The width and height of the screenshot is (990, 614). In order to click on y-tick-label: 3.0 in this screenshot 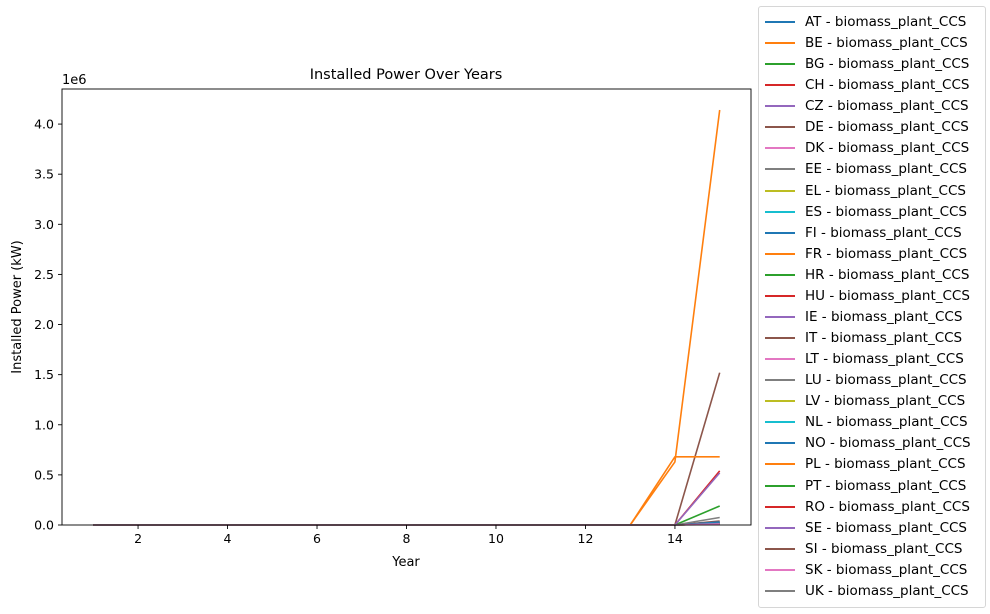, I will do `click(44, 224)`.